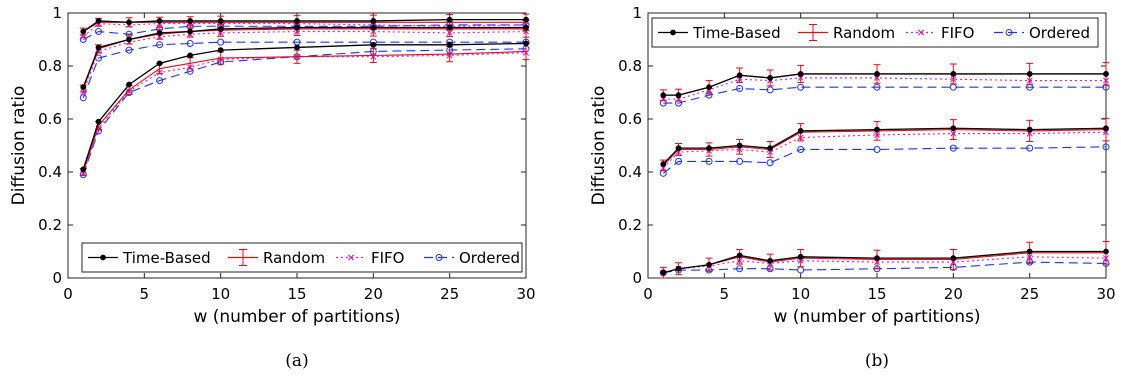 Image resolution: width=1121 pixels, height=376 pixels. I want to click on legend-entry-ordered: Ordered, so click(1042, 33).